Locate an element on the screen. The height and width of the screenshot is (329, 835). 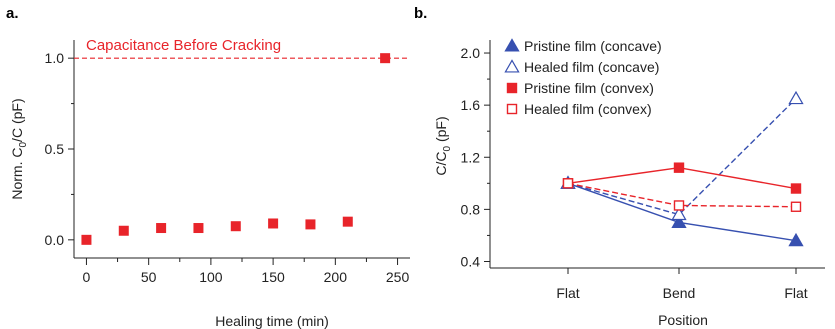
legend-label: Healed film (convex) is located at coordinates (588, 109).